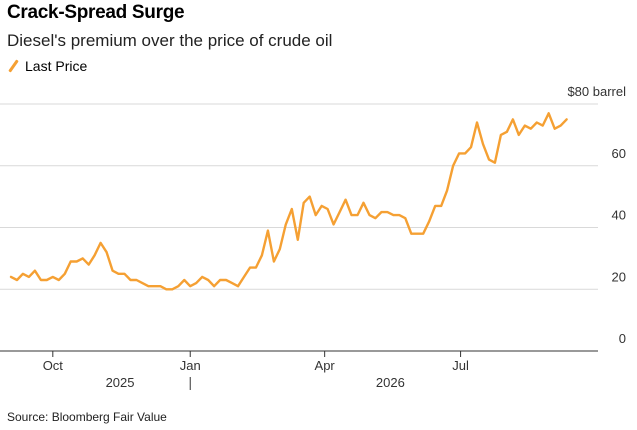  Describe the element at coordinates (190, 365) in the screenshot. I see `x-tick-label: Jan` at that location.